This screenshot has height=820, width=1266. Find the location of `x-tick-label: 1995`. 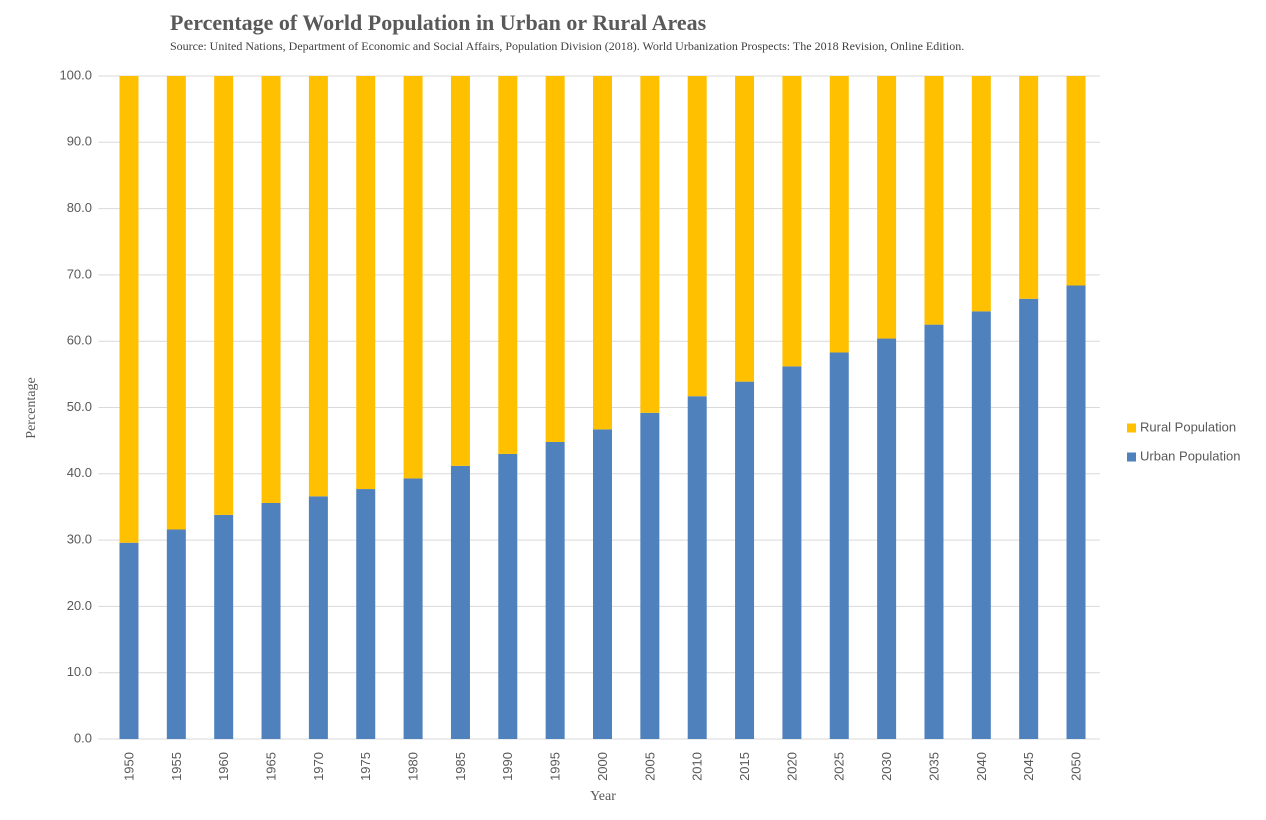

x-tick-label: 1995 is located at coordinates (555, 766).